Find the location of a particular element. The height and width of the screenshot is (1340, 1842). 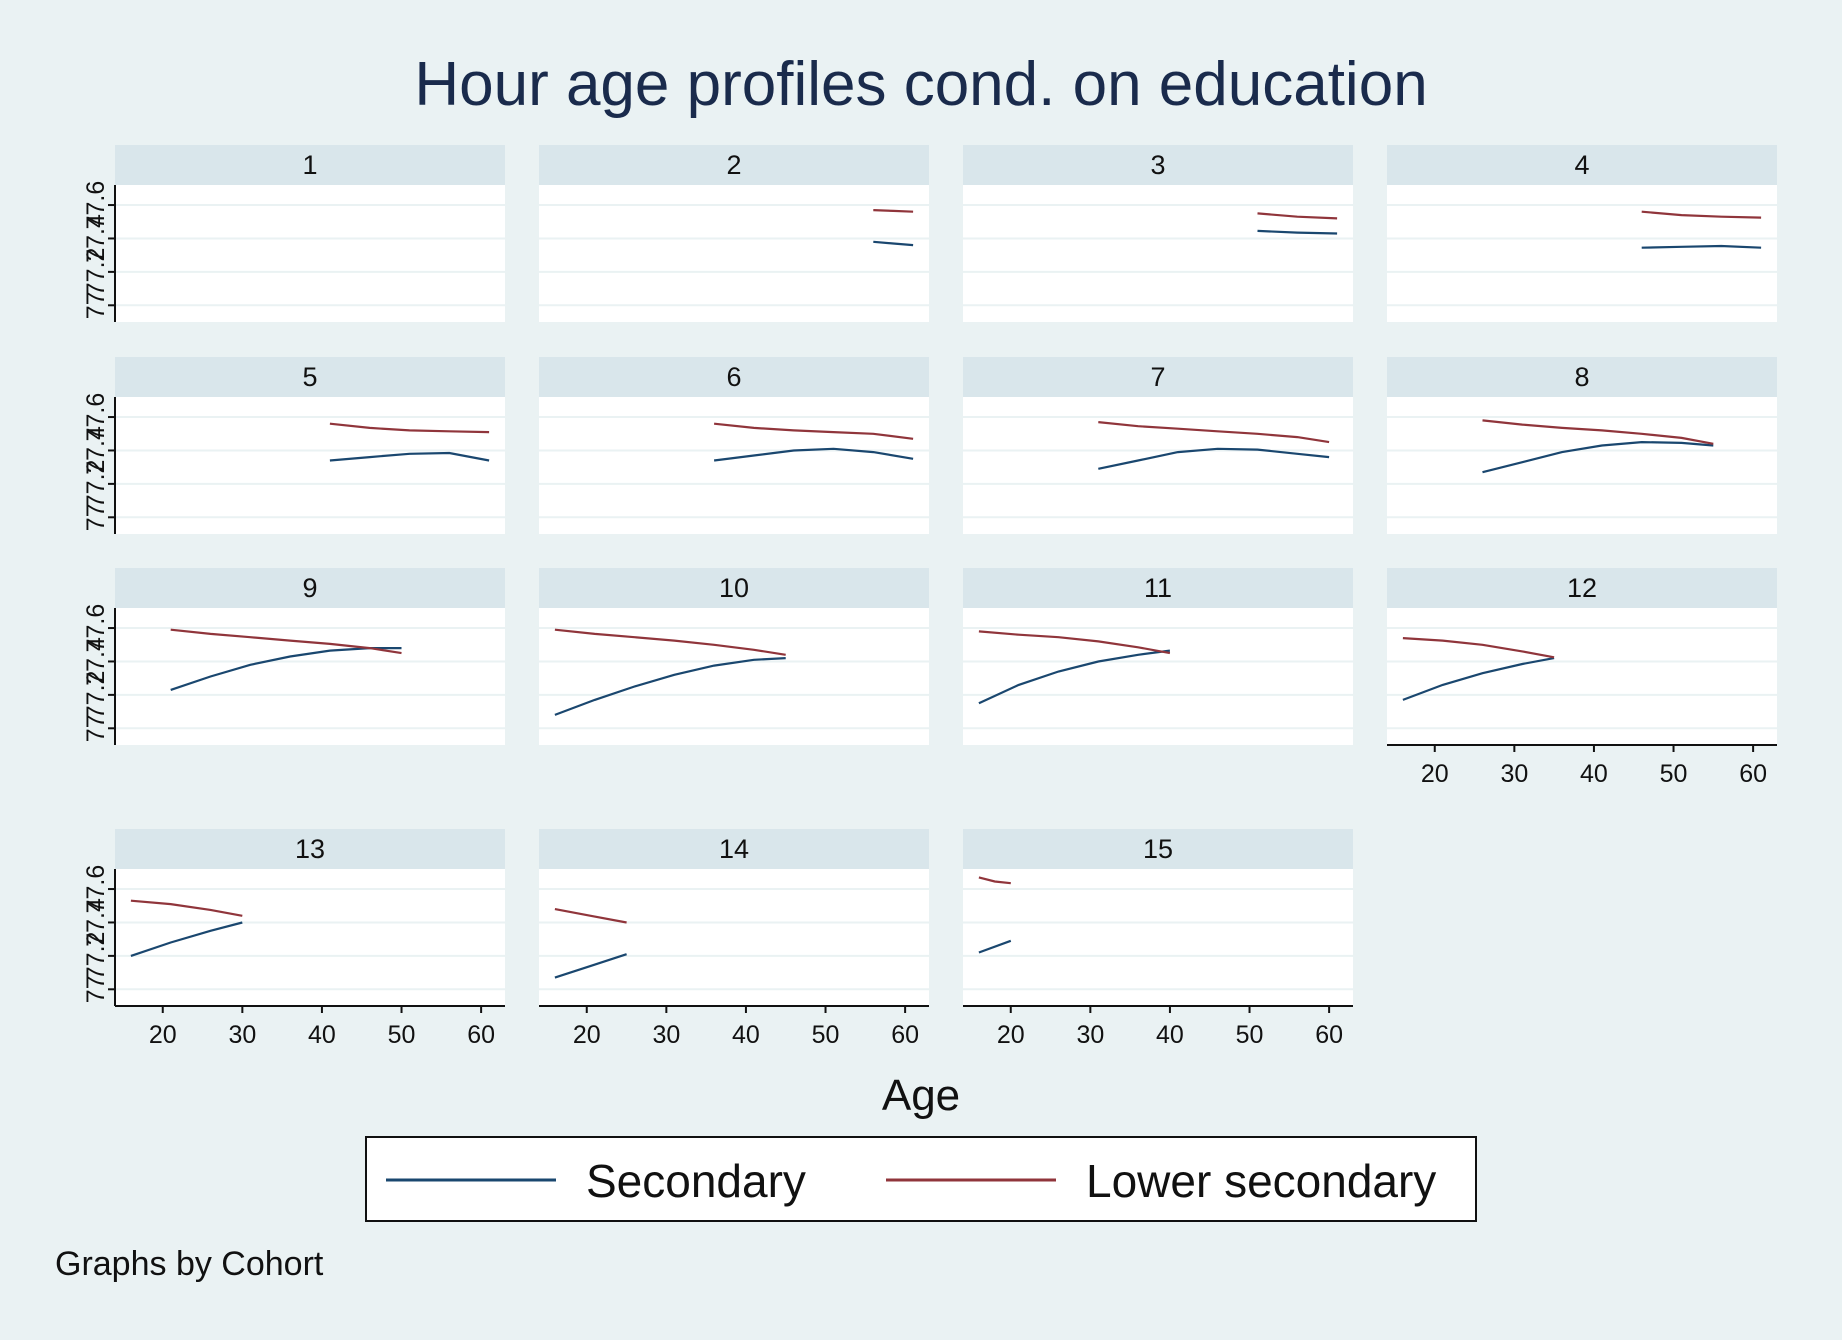

panel-label: 2 is located at coordinates (733, 165).